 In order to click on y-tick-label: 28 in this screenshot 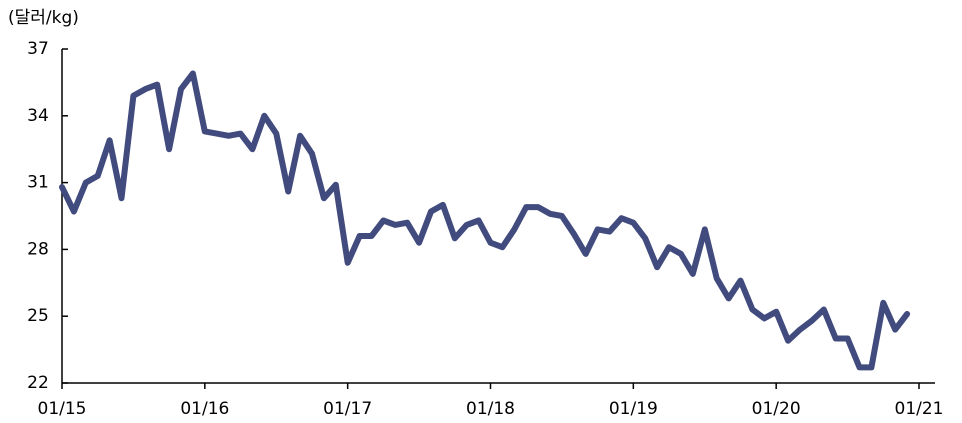, I will do `click(38, 249)`.